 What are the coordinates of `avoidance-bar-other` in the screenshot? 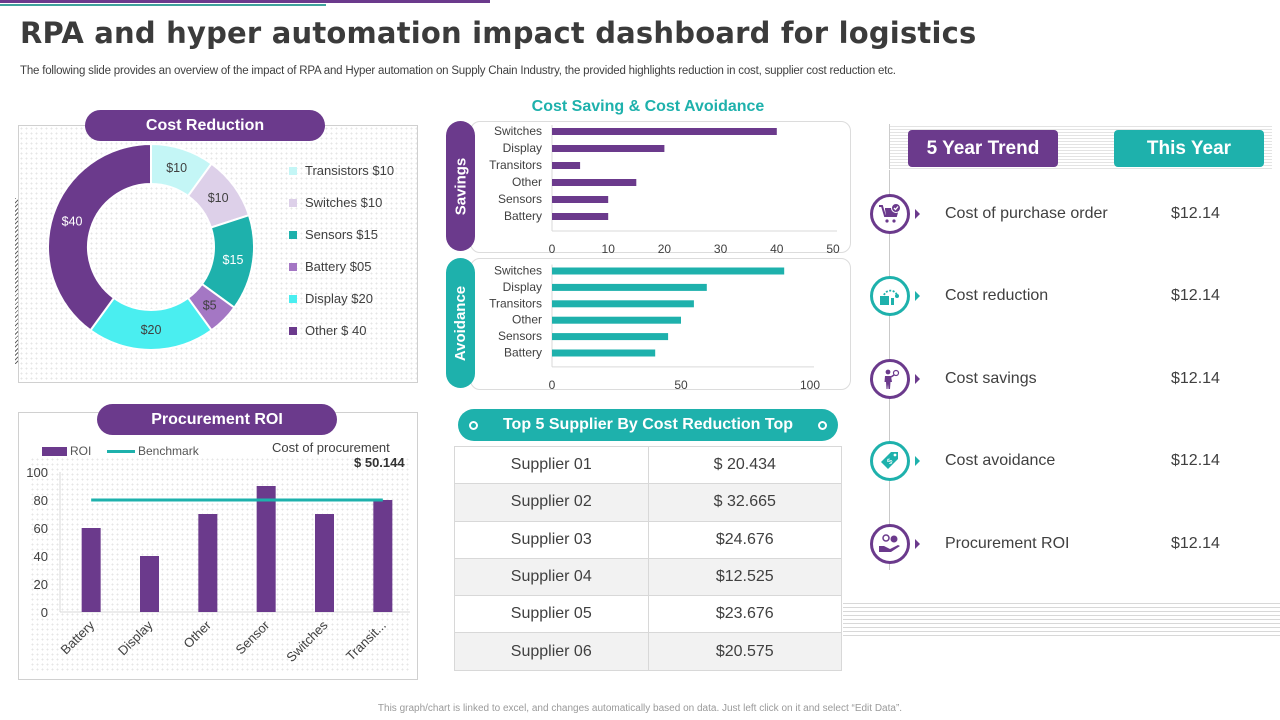 It's located at (616, 320).